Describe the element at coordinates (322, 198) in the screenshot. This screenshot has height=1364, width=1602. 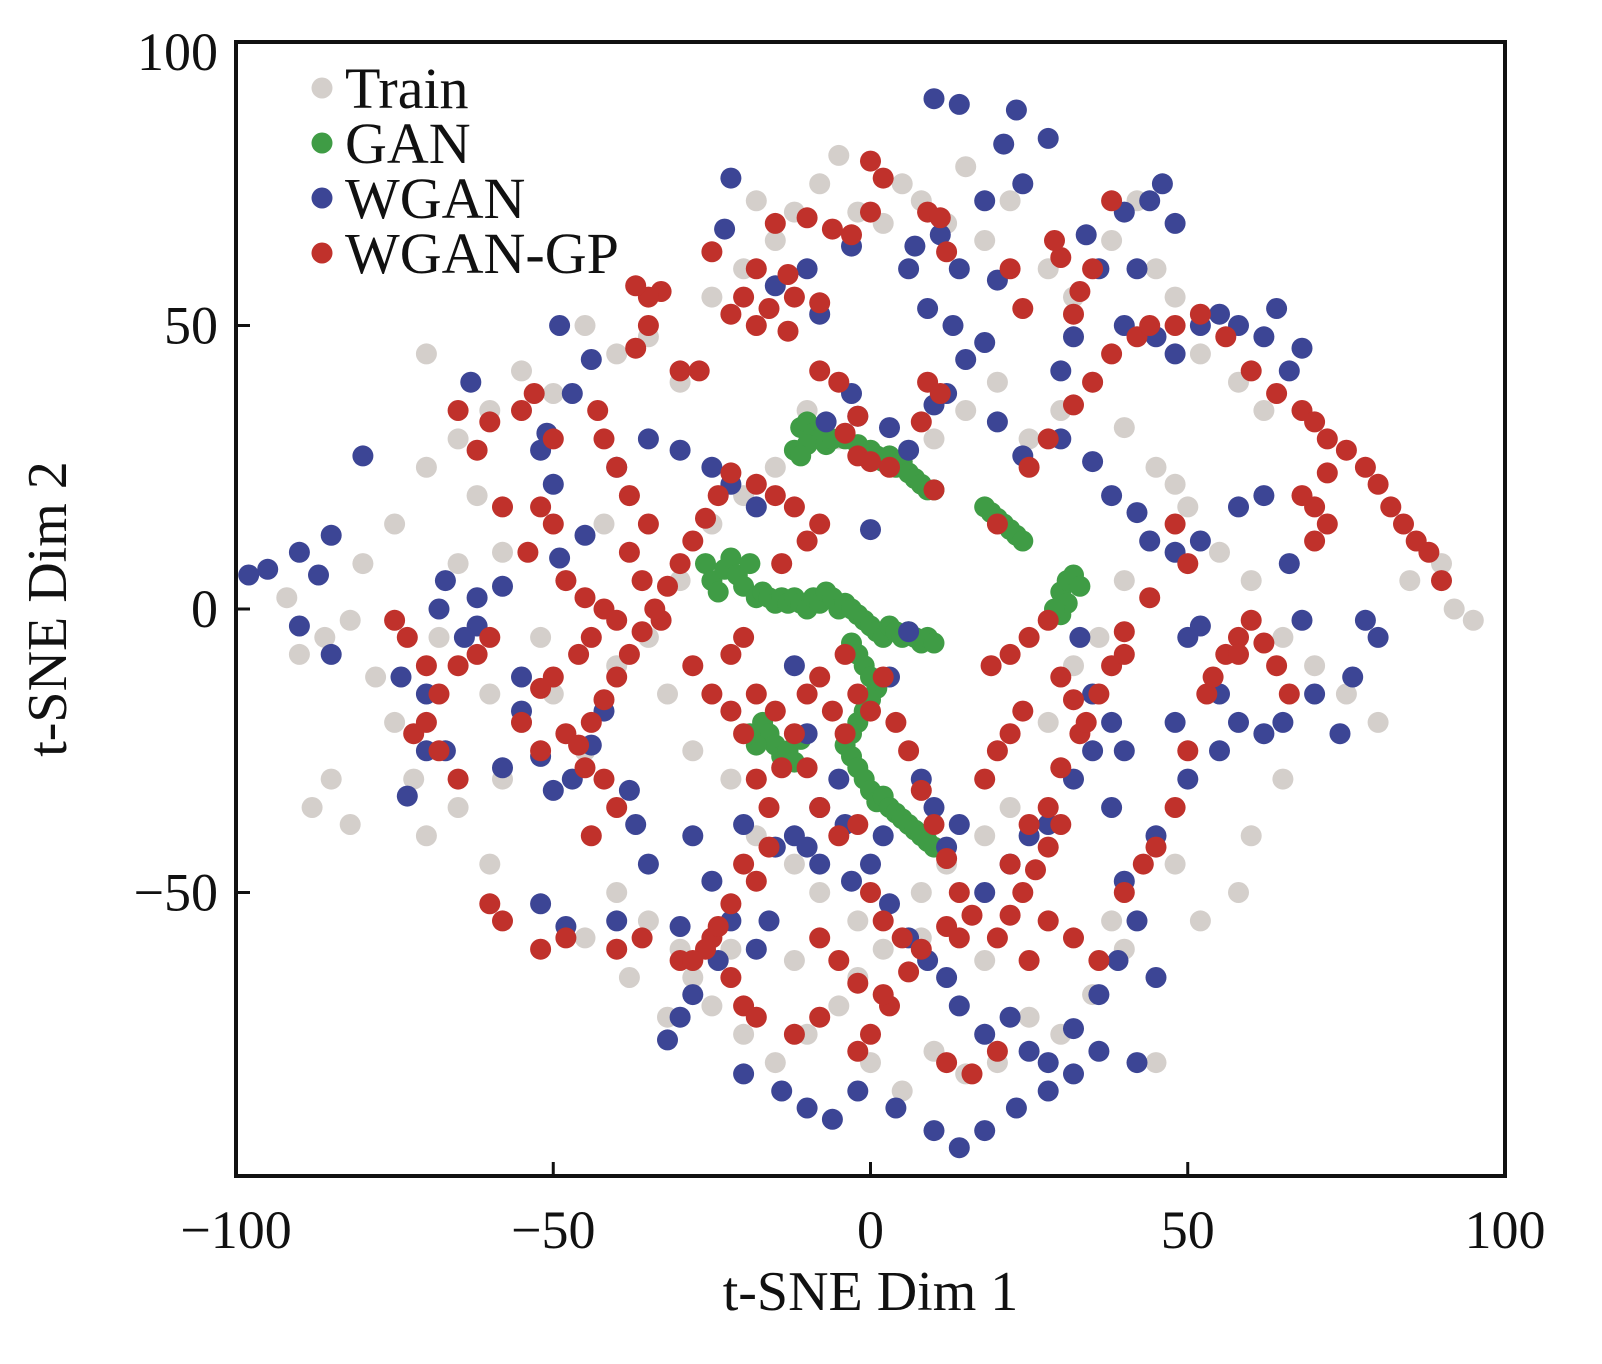
I see `legend-marker-wgan` at that location.